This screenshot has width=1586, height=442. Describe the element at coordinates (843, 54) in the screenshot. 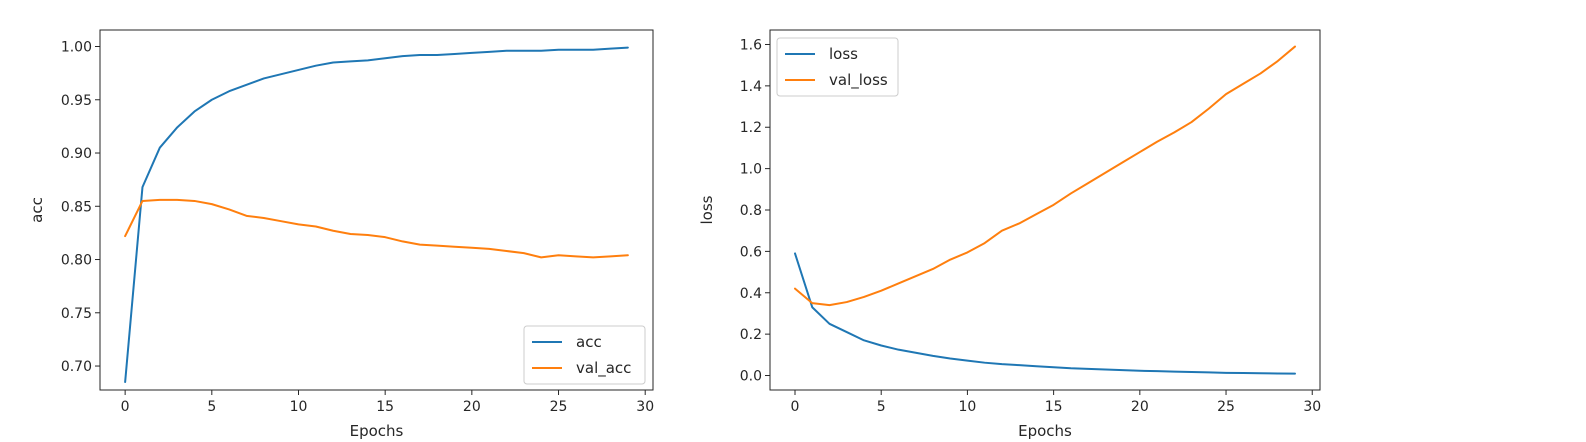

I see `chart-2-legend-label-loss: loss` at that location.